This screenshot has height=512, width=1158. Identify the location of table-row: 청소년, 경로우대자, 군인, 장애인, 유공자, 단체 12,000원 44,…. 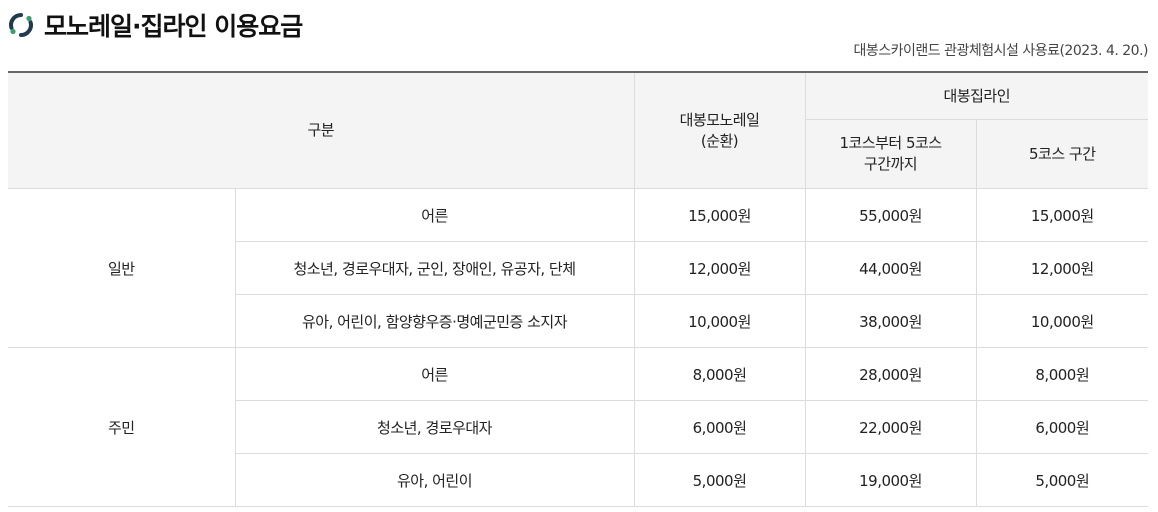
(578, 268).